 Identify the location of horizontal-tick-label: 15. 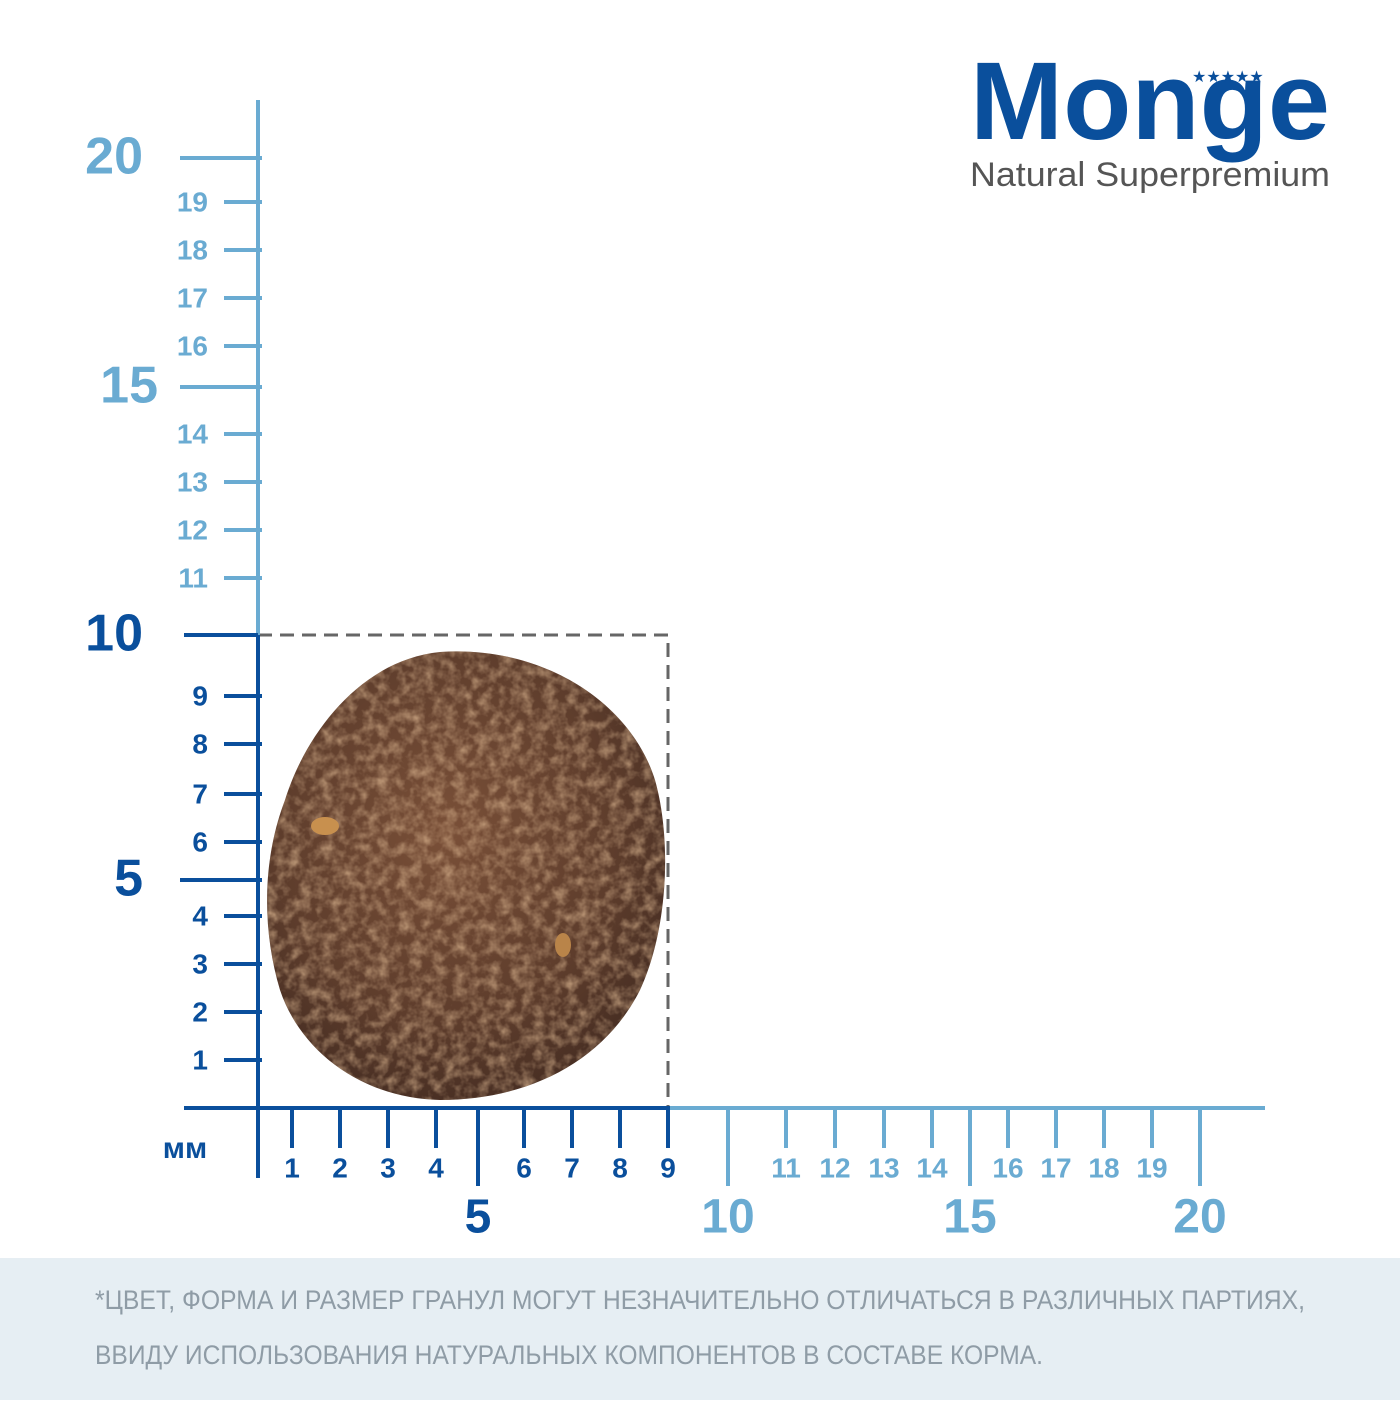
(969, 1217).